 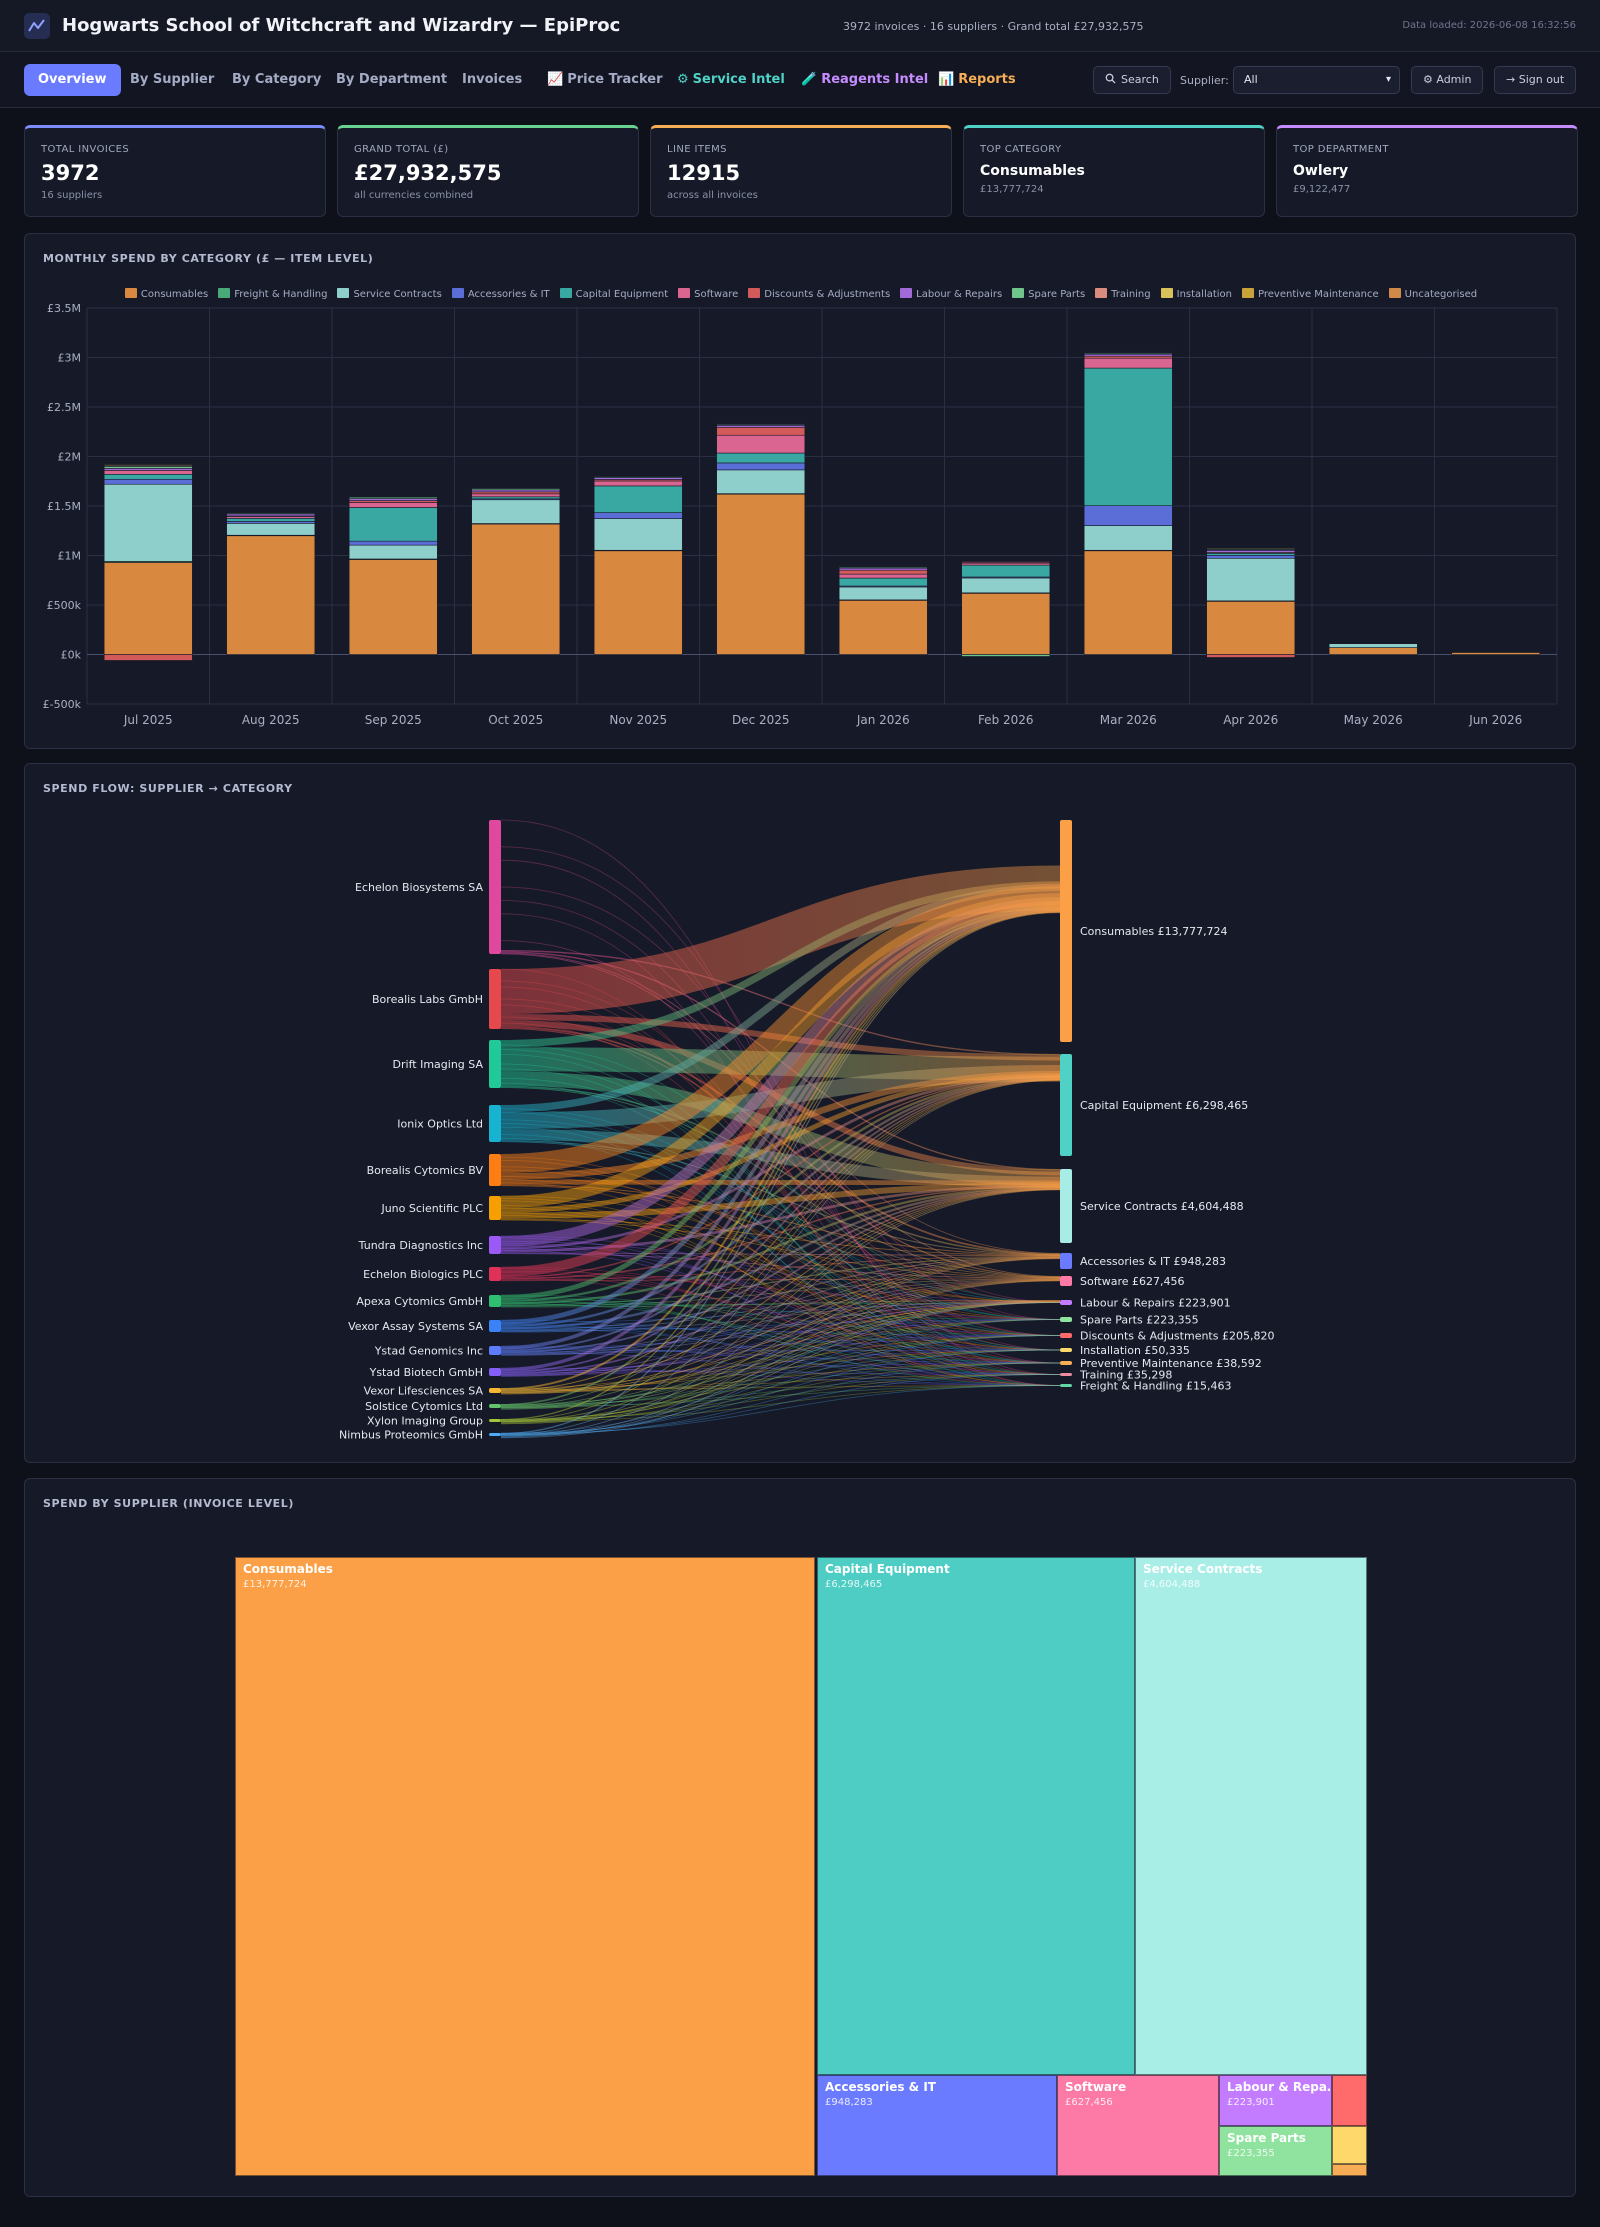 What do you see at coordinates (500, 294) in the screenshot?
I see `legend-item: Accessories & IT` at bounding box center [500, 294].